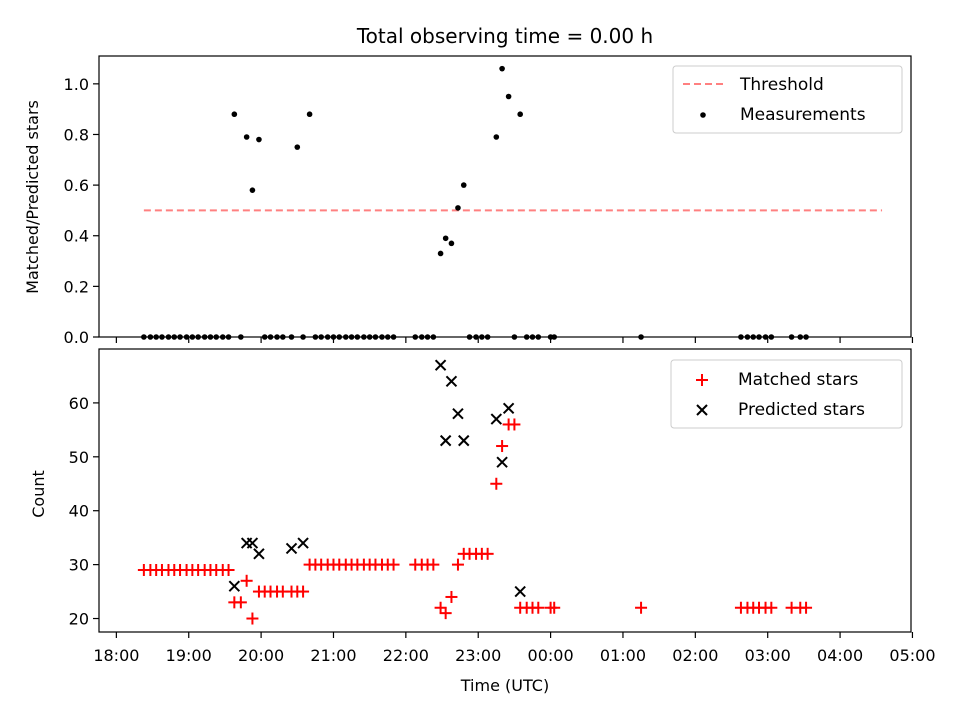  Describe the element at coordinates (79, 457) in the screenshot. I see `count-y-tick-label: 50` at that location.